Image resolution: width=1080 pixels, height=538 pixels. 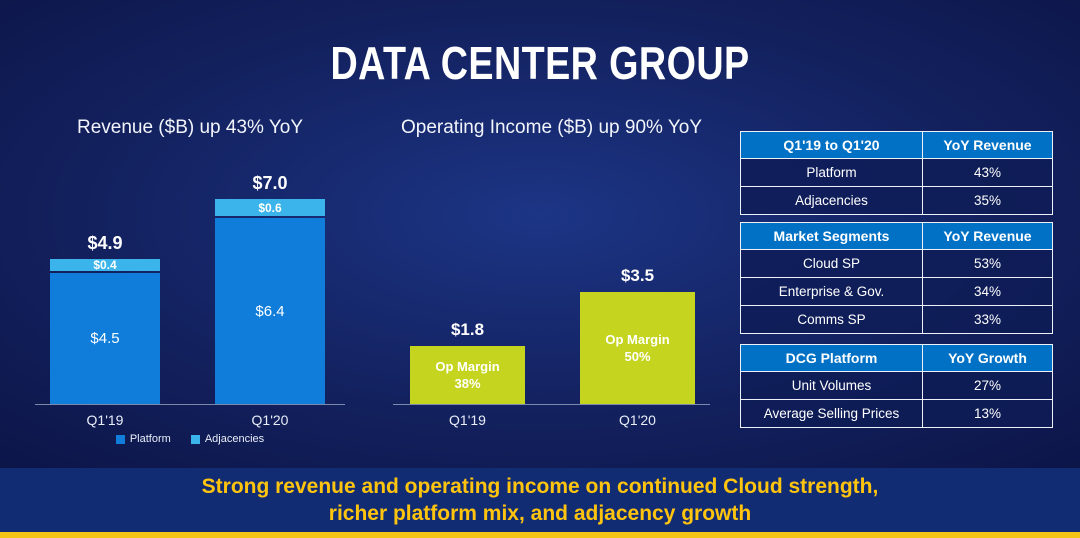 What do you see at coordinates (987, 319) in the screenshot?
I see `table-cell: 33%` at bounding box center [987, 319].